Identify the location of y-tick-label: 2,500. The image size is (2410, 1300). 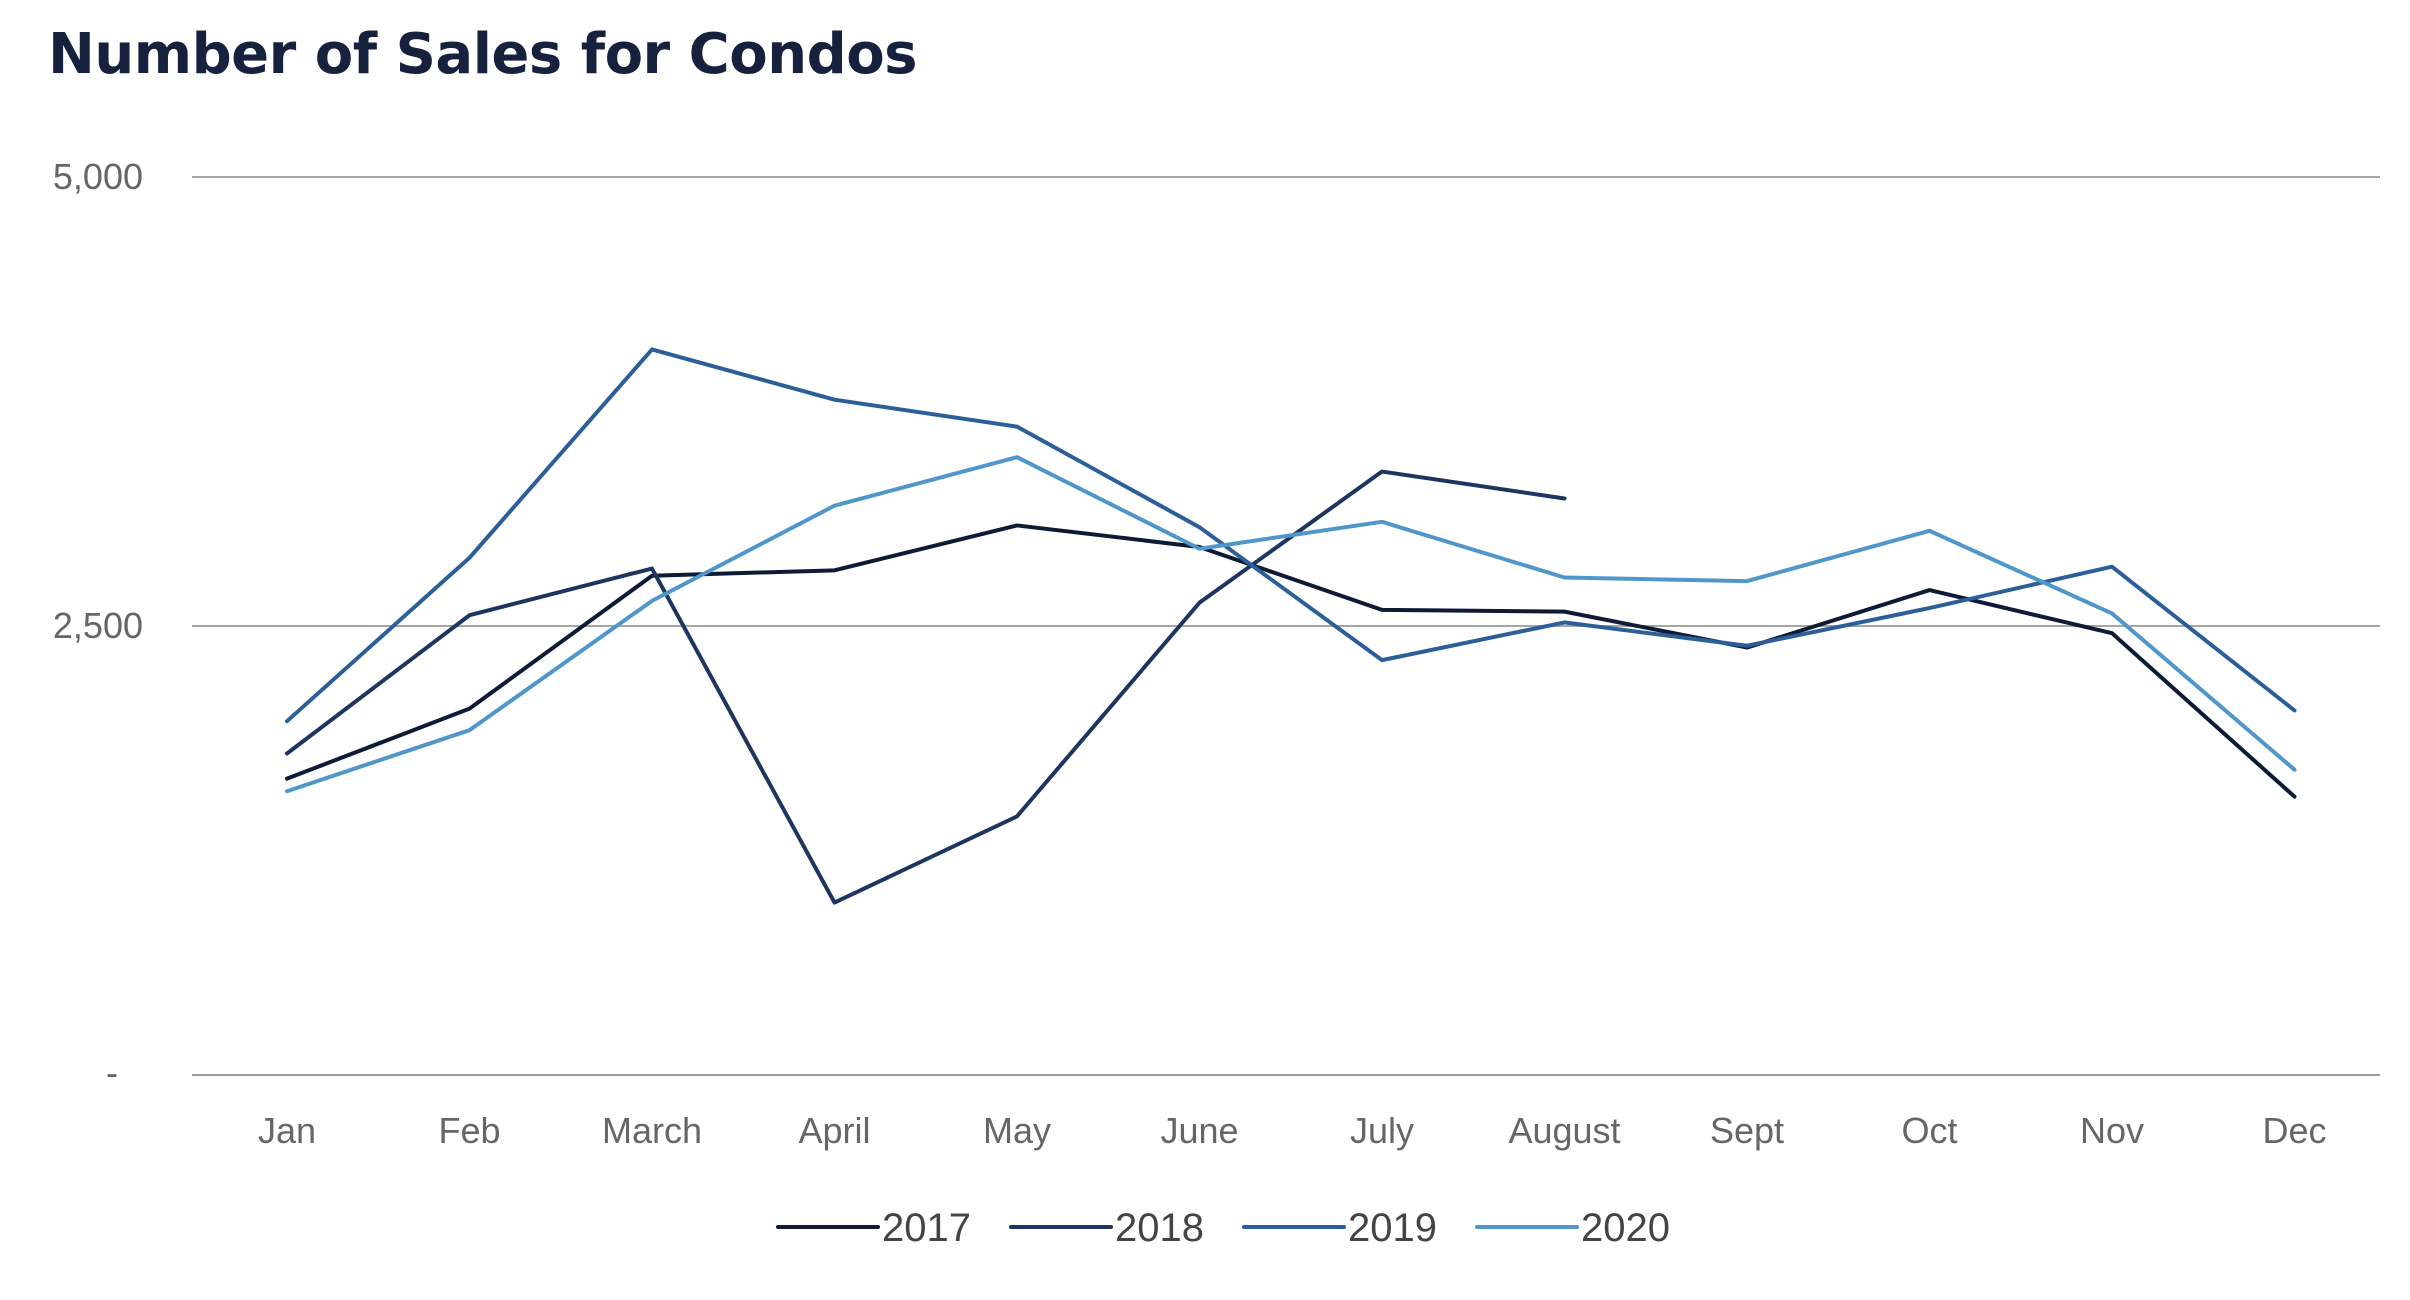
(98, 625).